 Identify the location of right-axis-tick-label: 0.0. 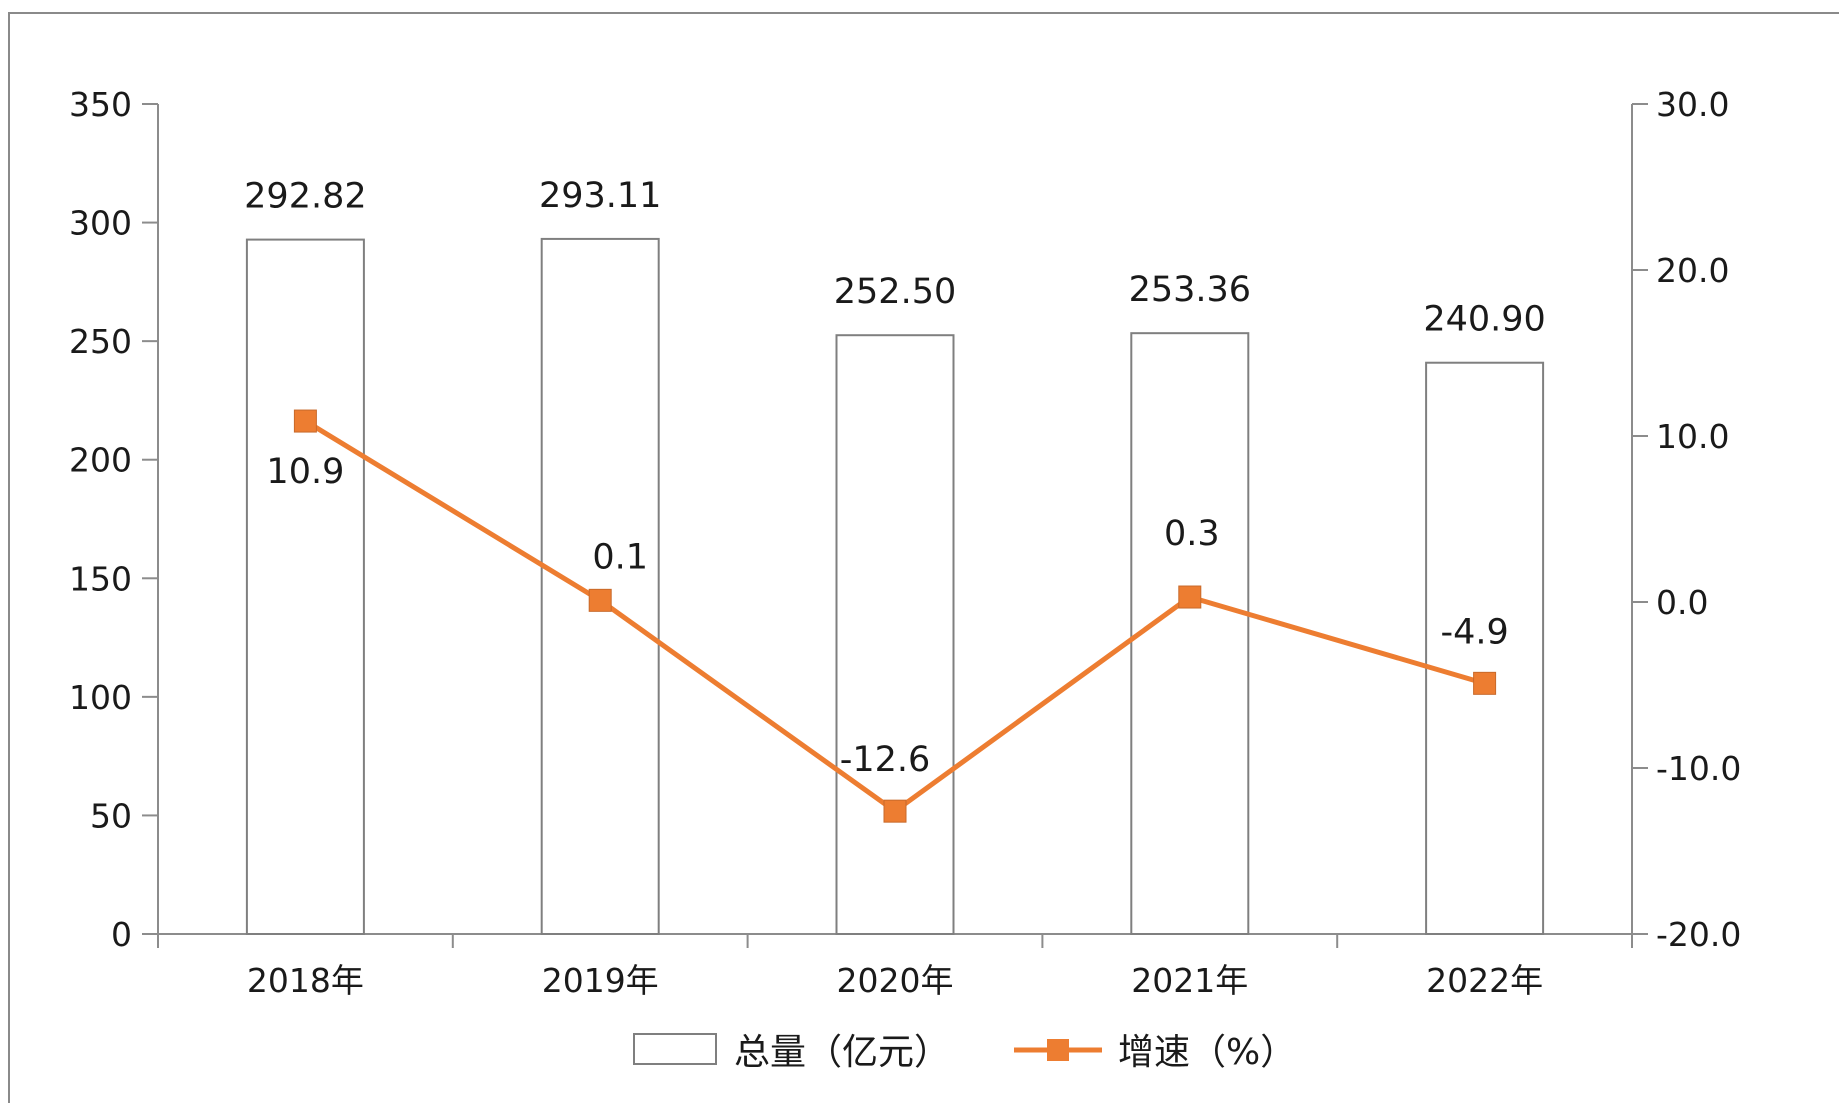
(1682, 602).